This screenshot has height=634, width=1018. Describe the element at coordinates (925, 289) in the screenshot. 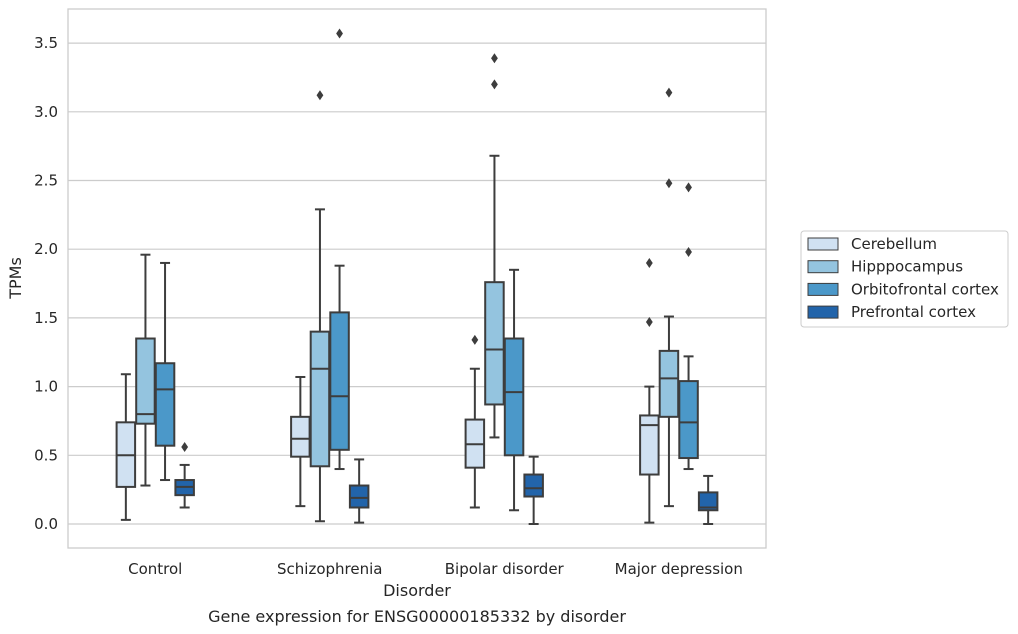

I see `legend-label: Orbitofrontal cortex` at that location.